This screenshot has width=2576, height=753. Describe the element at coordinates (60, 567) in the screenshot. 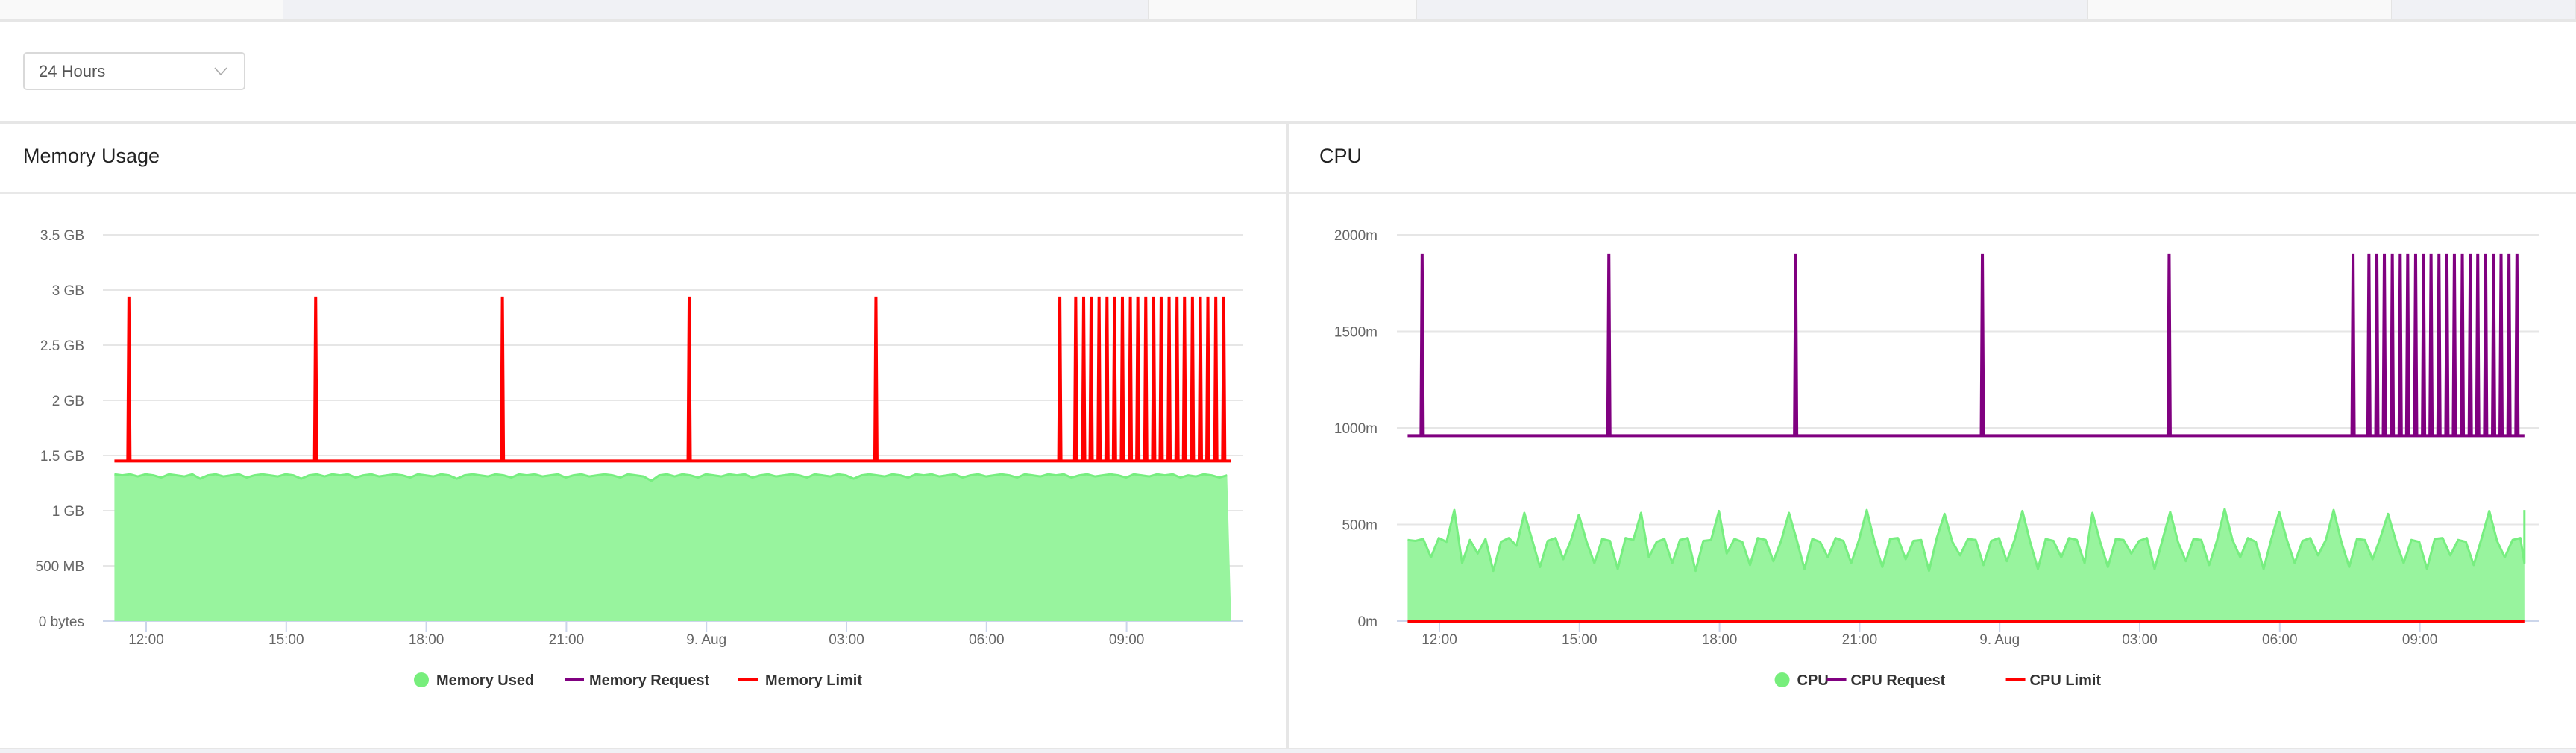

I see `y-tick-label: 500 MB` at that location.